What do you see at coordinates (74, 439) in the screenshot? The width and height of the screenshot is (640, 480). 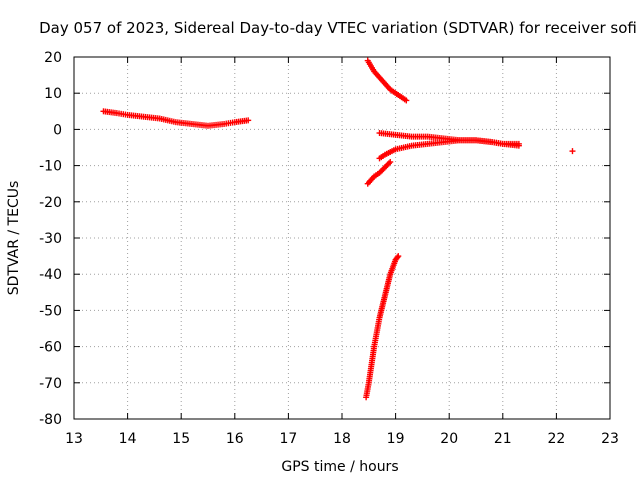 I see `x-tick-label: 13` at bounding box center [74, 439].